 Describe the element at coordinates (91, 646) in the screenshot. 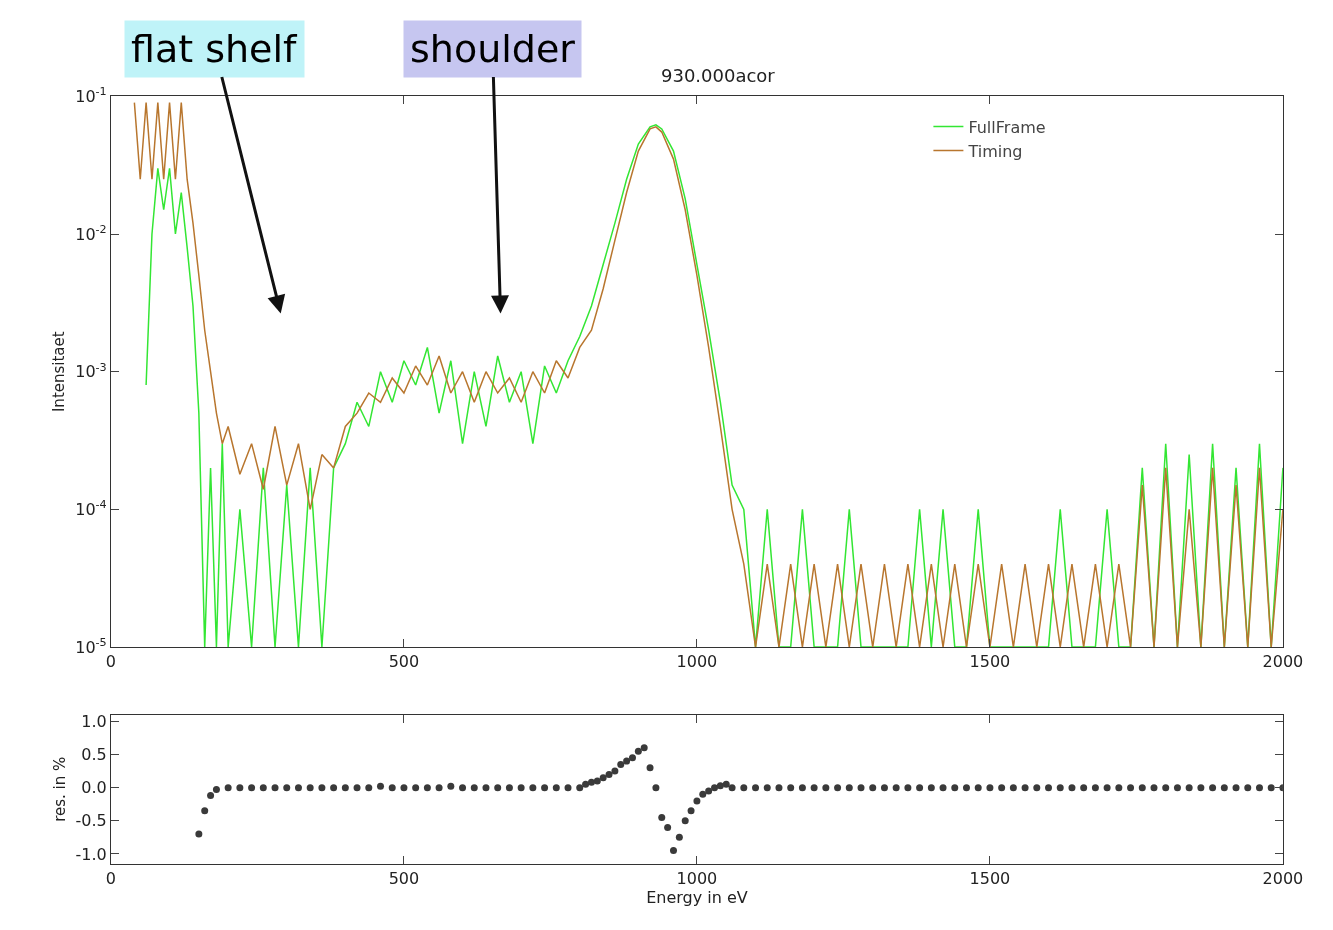

I see `y-tick-label: 10$^{-5}$` at that location.